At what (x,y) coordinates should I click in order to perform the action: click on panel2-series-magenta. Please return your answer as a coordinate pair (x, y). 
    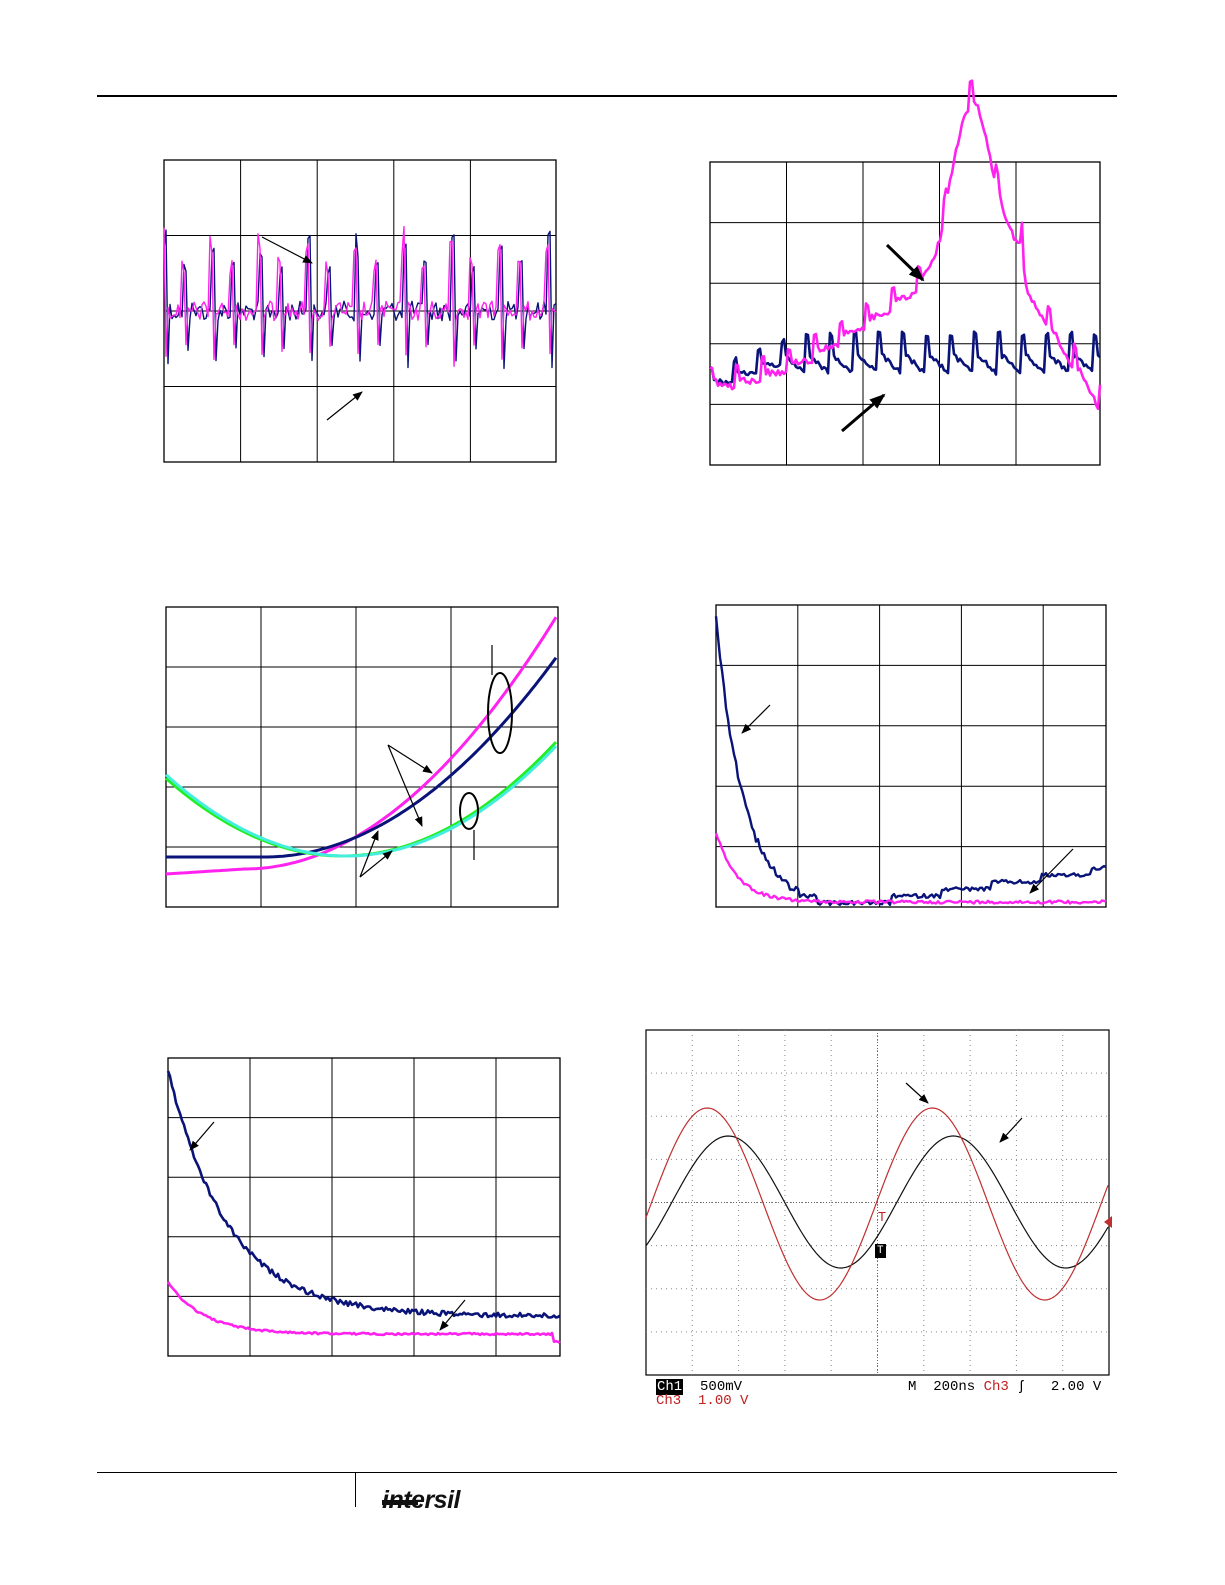
    Looking at the image, I should click on (905, 245).